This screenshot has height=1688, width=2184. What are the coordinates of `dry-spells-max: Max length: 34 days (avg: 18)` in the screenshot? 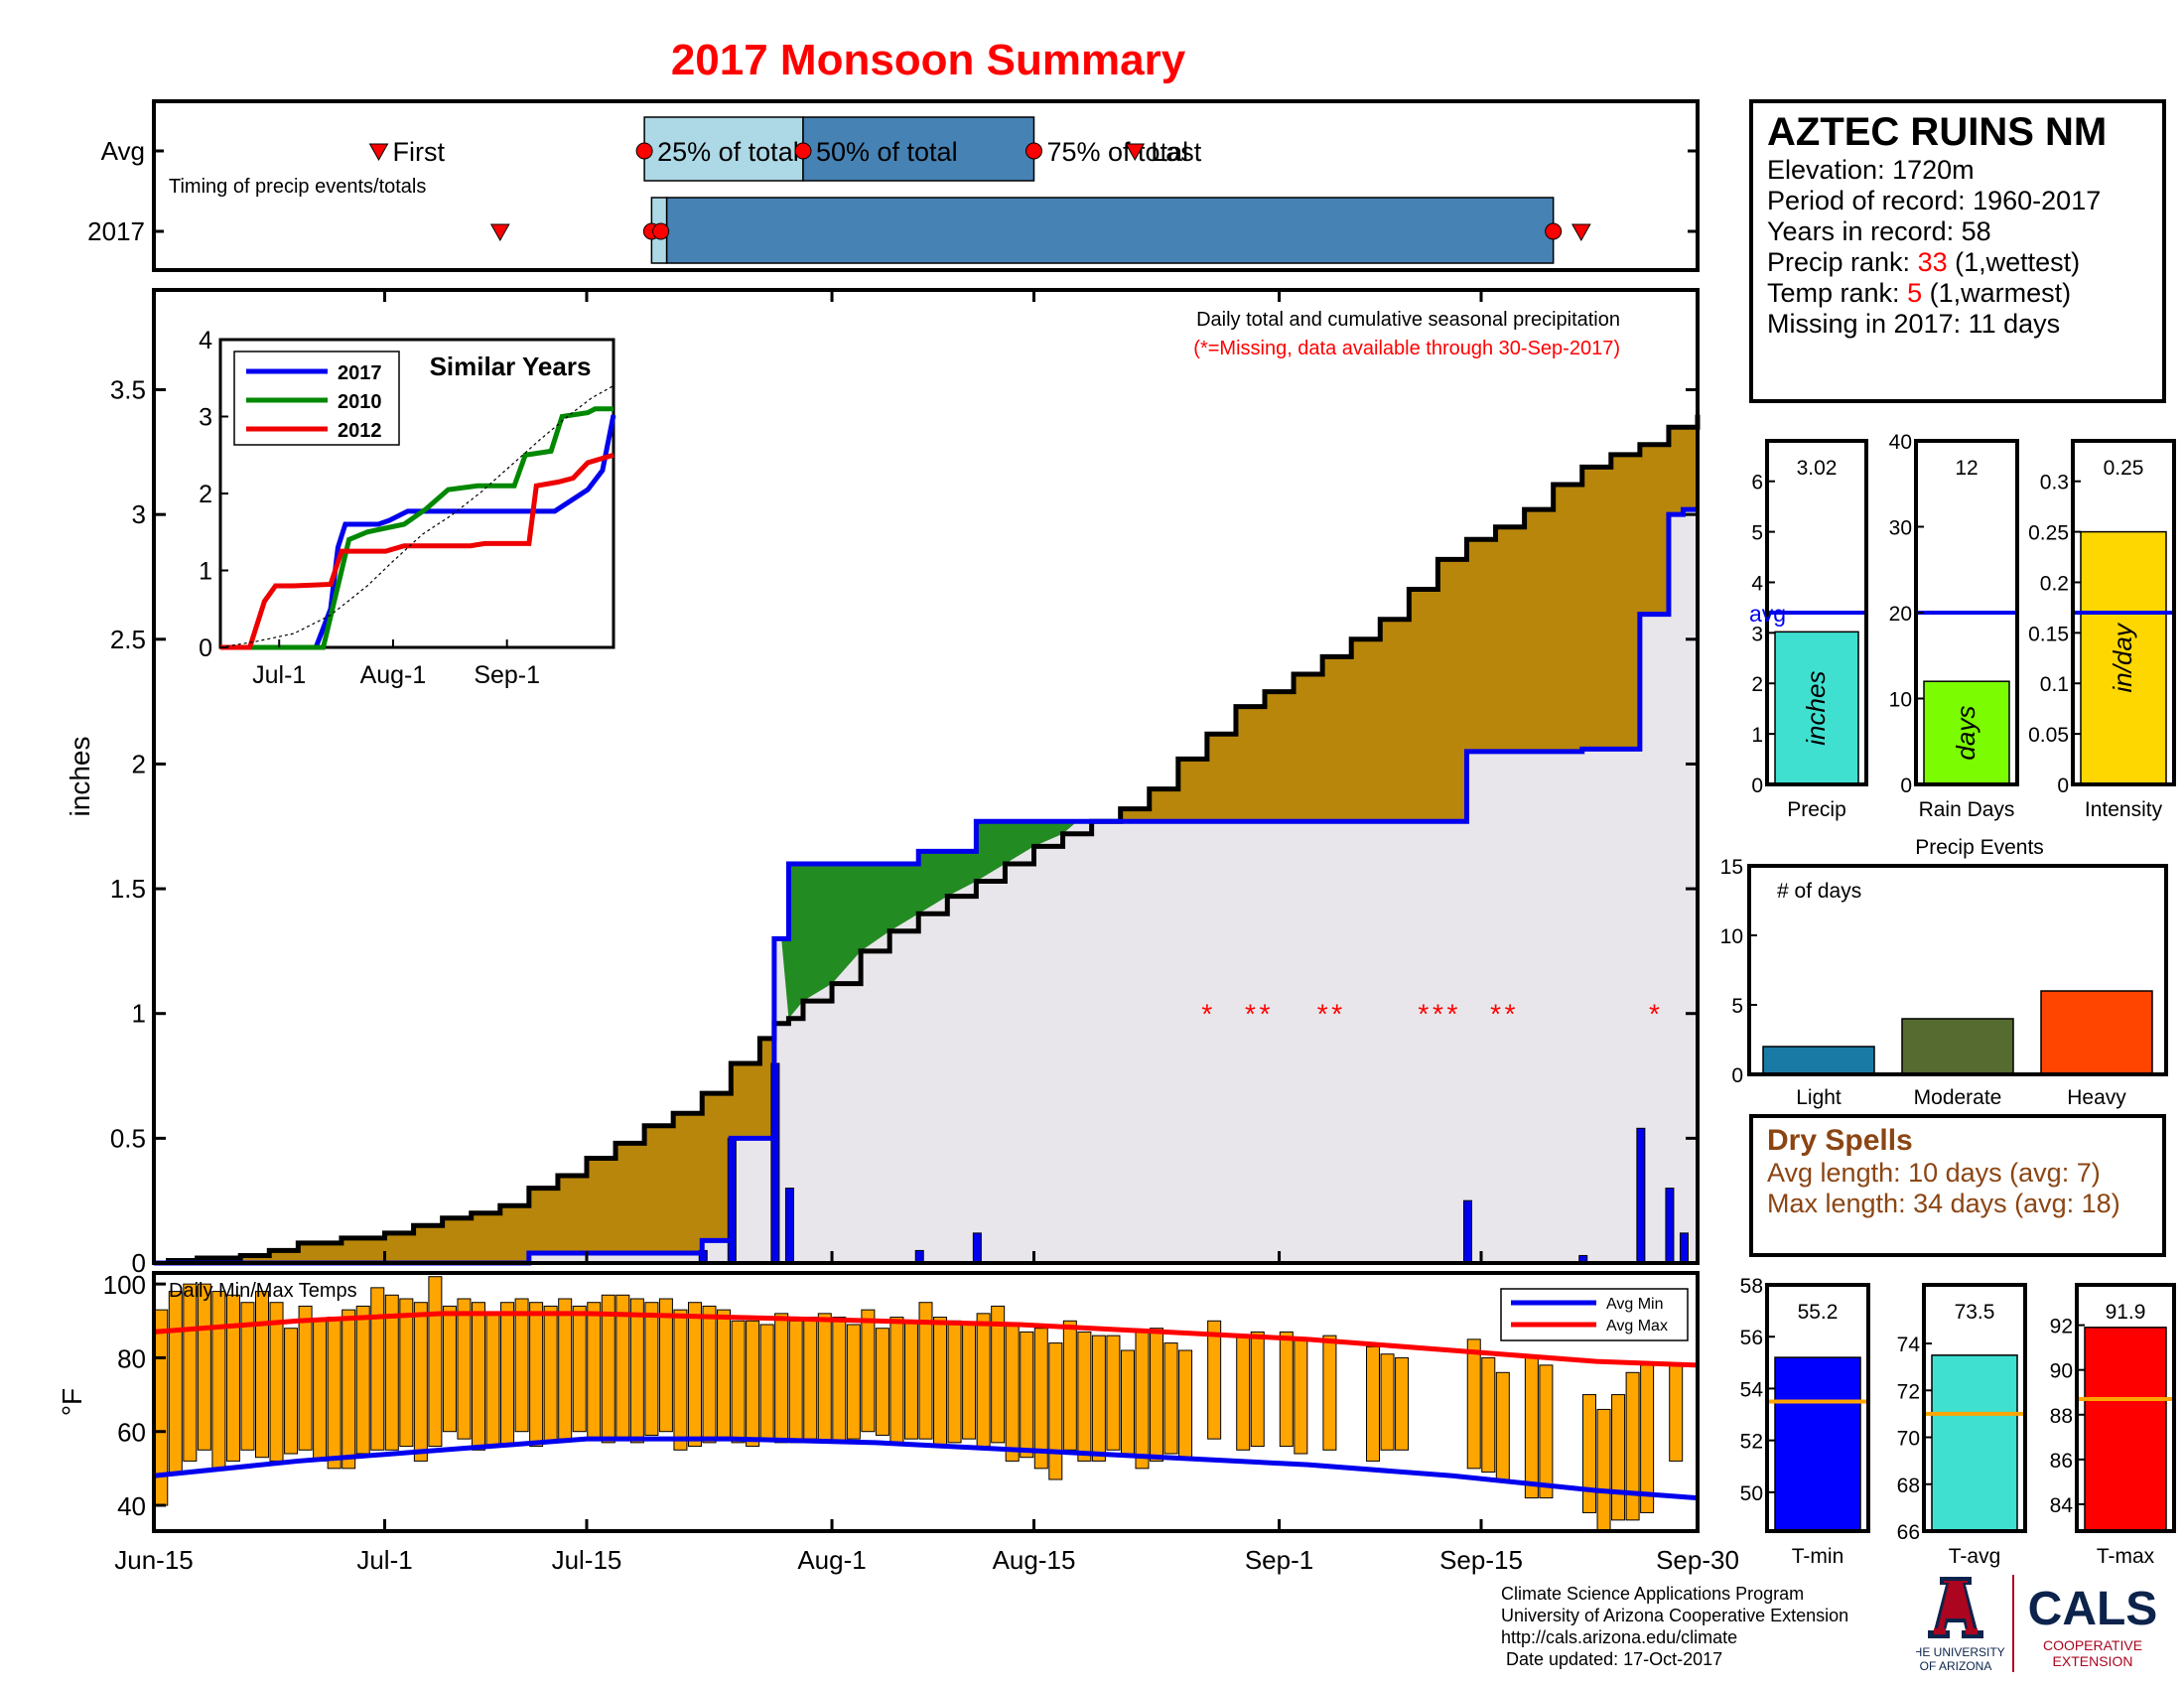 It's located at (1943, 1203).